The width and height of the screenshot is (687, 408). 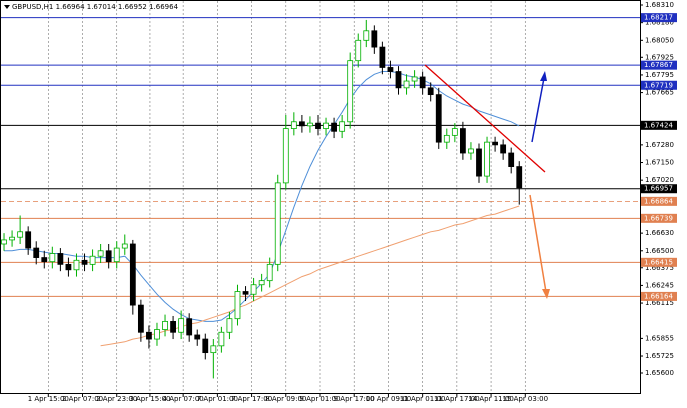 I want to click on y-tick-label: 1.66245, so click(x=659, y=285).